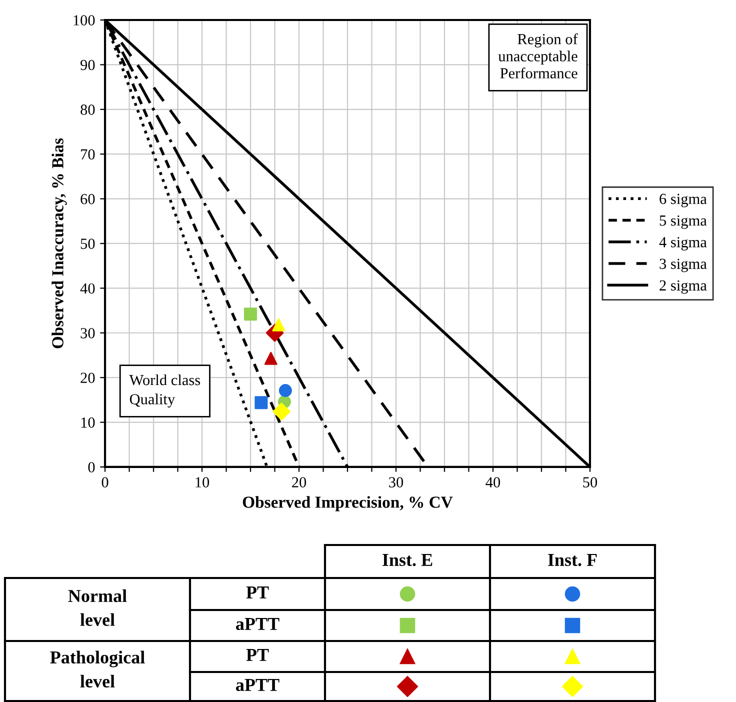 The image size is (736, 702). Describe the element at coordinates (87, 333) in the screenshot. I see `y-tick-label: 30` at that location.